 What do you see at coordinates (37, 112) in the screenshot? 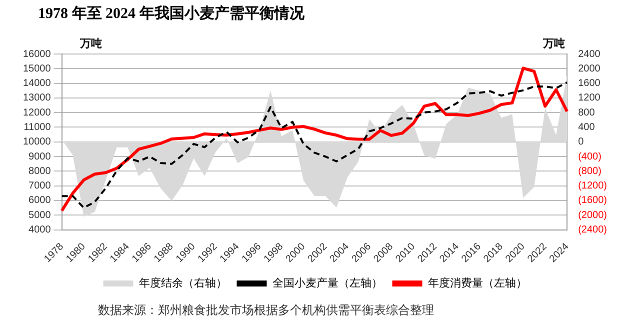
I see `y-tick-label: 12000` at bounding box center [37, 112].